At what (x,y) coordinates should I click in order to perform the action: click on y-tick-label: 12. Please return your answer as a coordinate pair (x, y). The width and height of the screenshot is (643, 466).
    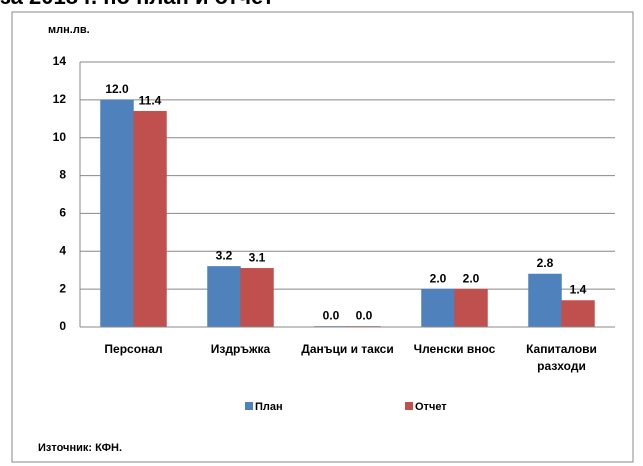
    Looking at the image, I should click on (60, 99).